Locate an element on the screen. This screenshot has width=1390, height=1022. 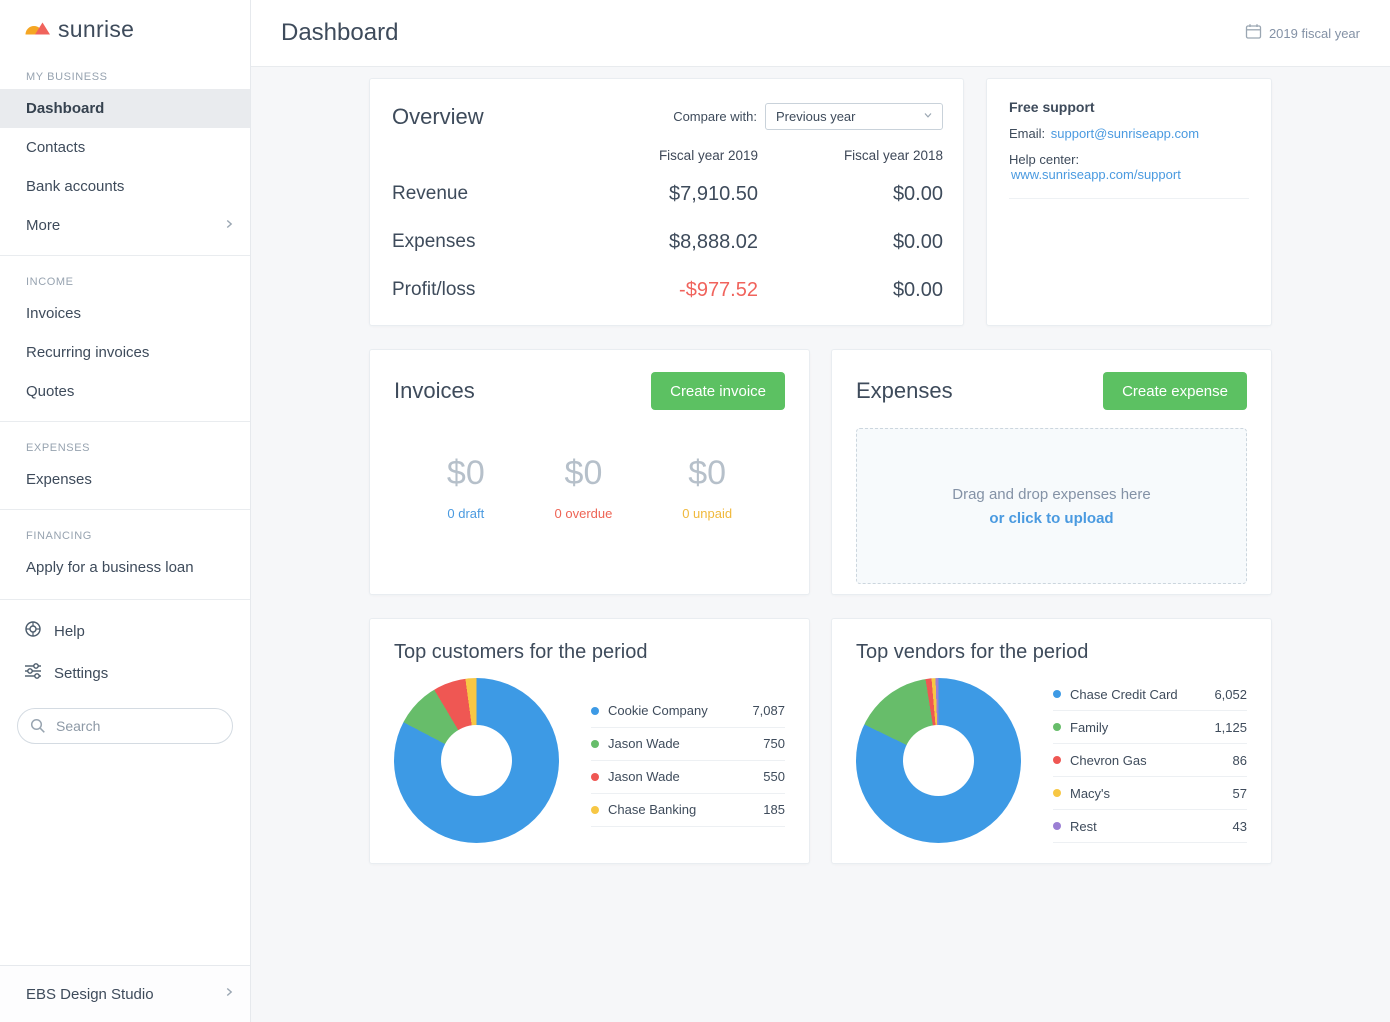
sidebar-utility: Help Settings is located at coordinates (125, 646).